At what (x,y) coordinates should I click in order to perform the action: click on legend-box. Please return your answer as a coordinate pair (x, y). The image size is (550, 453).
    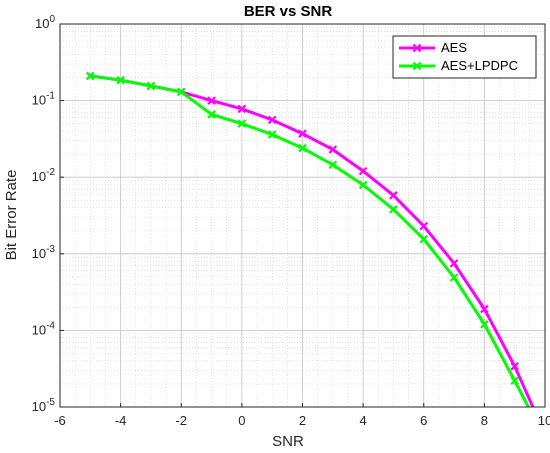
    Looking at the image, I should click on (464, 57).